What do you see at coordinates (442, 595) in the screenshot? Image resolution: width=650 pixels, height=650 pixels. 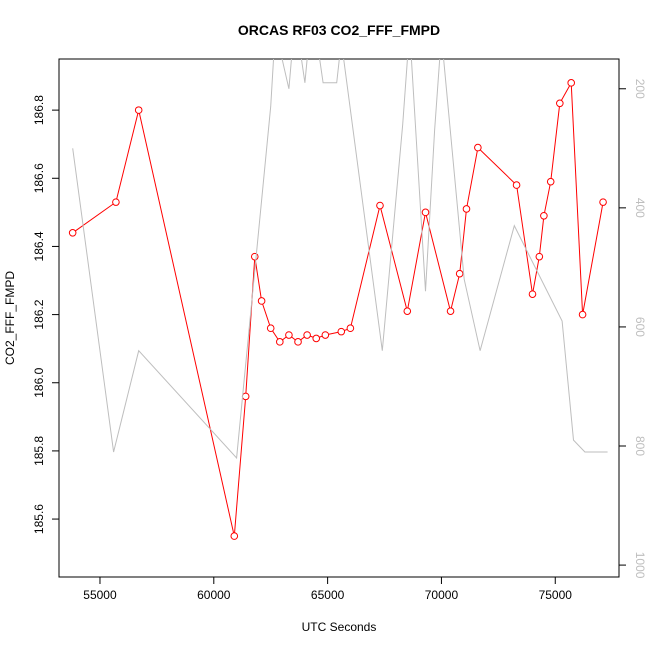 I see `x-tick-label: 70000` at bounding box center [442, 595].